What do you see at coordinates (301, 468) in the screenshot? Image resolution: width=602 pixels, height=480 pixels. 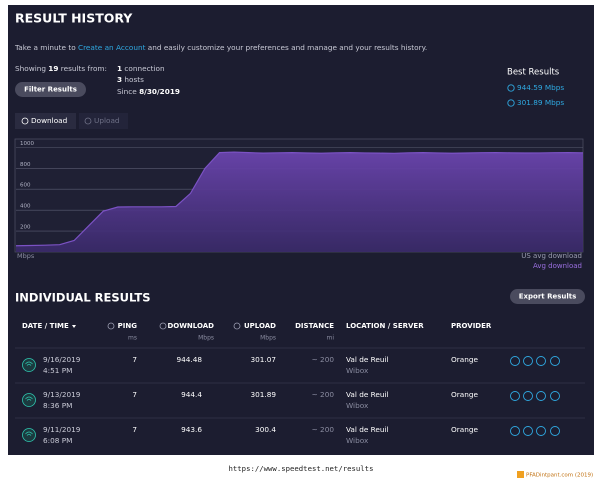 I see `url: https://www.speedtest.net/results` at bounding box center [301, 468].